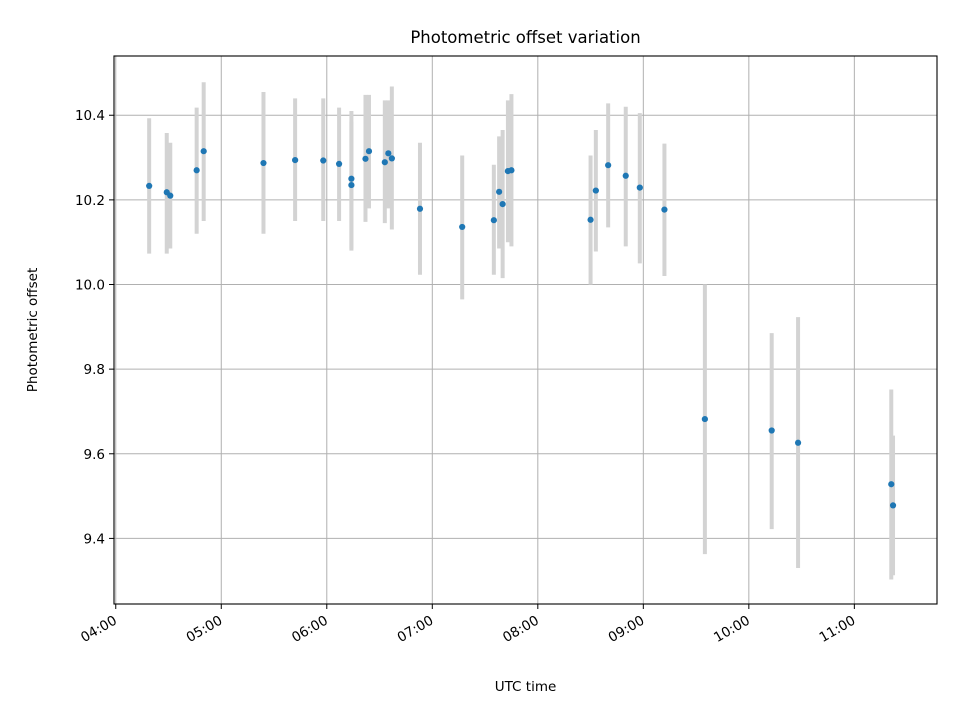 Image resolution: width=960 pixels, height=720 pixels. Describe the element at coordinates (94, 370) in the screenshot. I see `y-tick-label: 9.8` at that location.